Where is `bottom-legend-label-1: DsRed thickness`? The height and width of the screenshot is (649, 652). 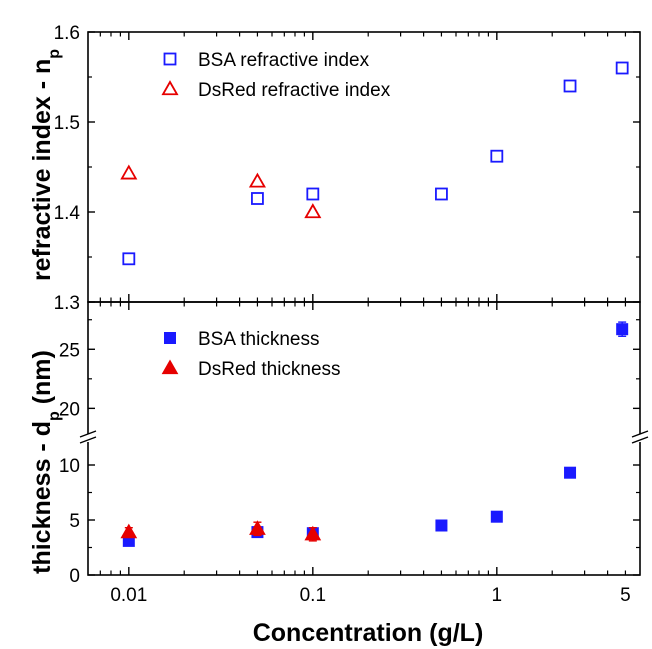
bottom-legend-label-1: DsRed thickness is located at coordinates (269, 369).